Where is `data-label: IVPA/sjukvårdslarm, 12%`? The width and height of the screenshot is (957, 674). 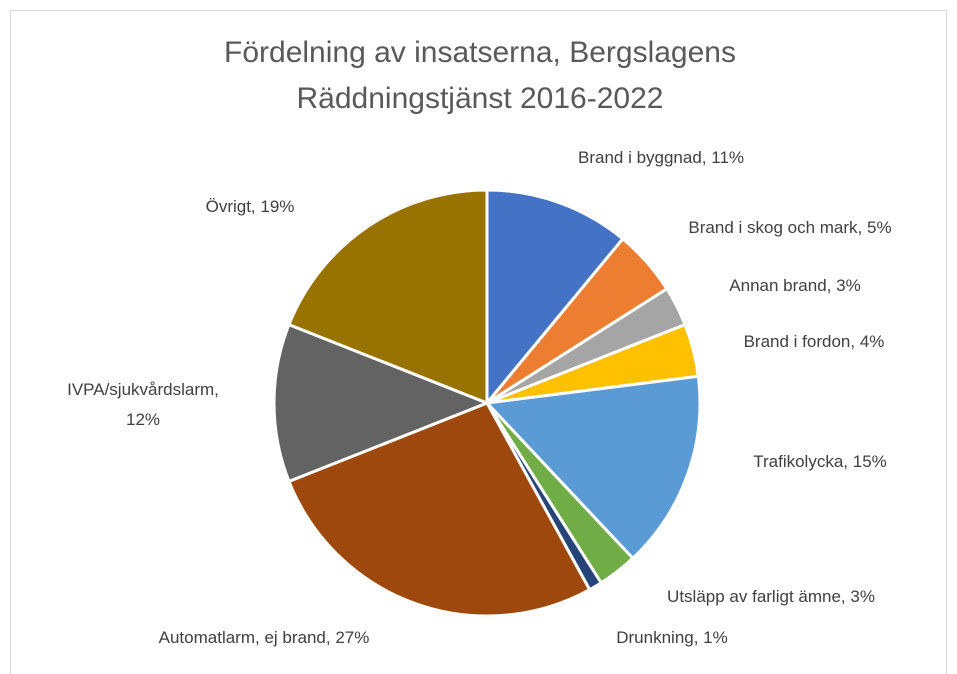 data-label: IVPA/sjukvårdslarm, 12% is located at coordinates (143, 404).